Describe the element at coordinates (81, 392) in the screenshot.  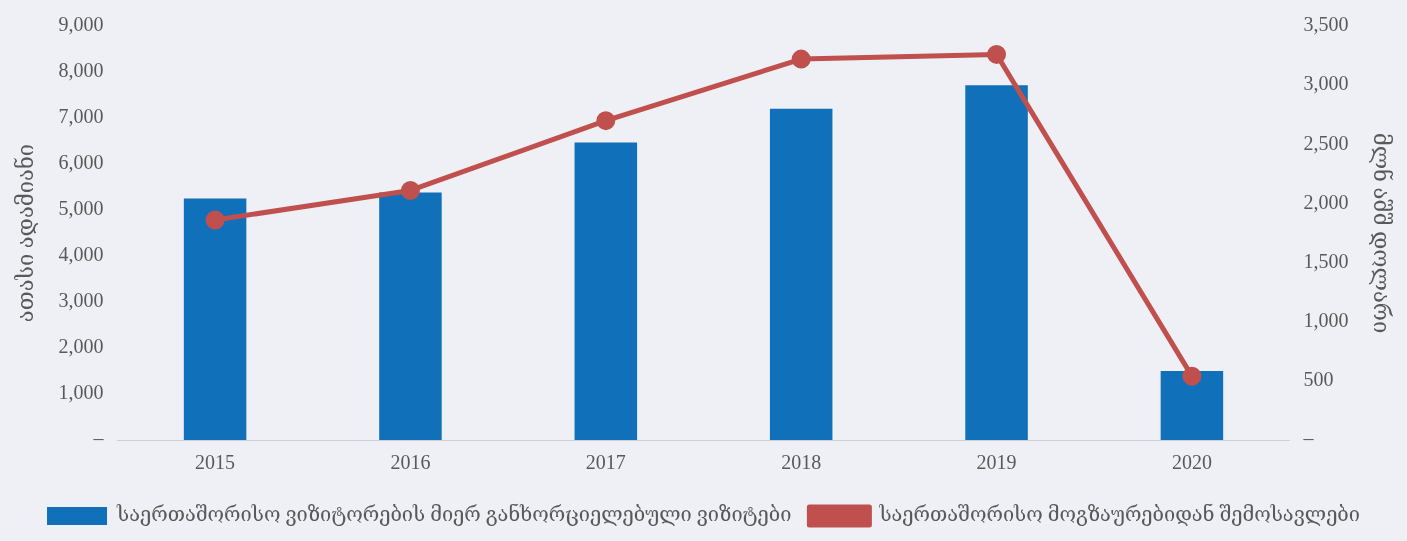
I see `y-tick-label: 1,000` at that location.